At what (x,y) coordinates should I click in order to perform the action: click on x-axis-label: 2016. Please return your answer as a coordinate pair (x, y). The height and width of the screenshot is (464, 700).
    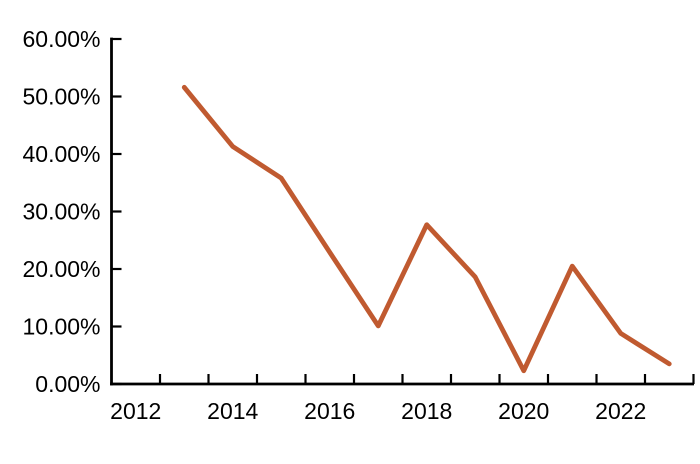
    Looking at the image, I should click on (329, 411).